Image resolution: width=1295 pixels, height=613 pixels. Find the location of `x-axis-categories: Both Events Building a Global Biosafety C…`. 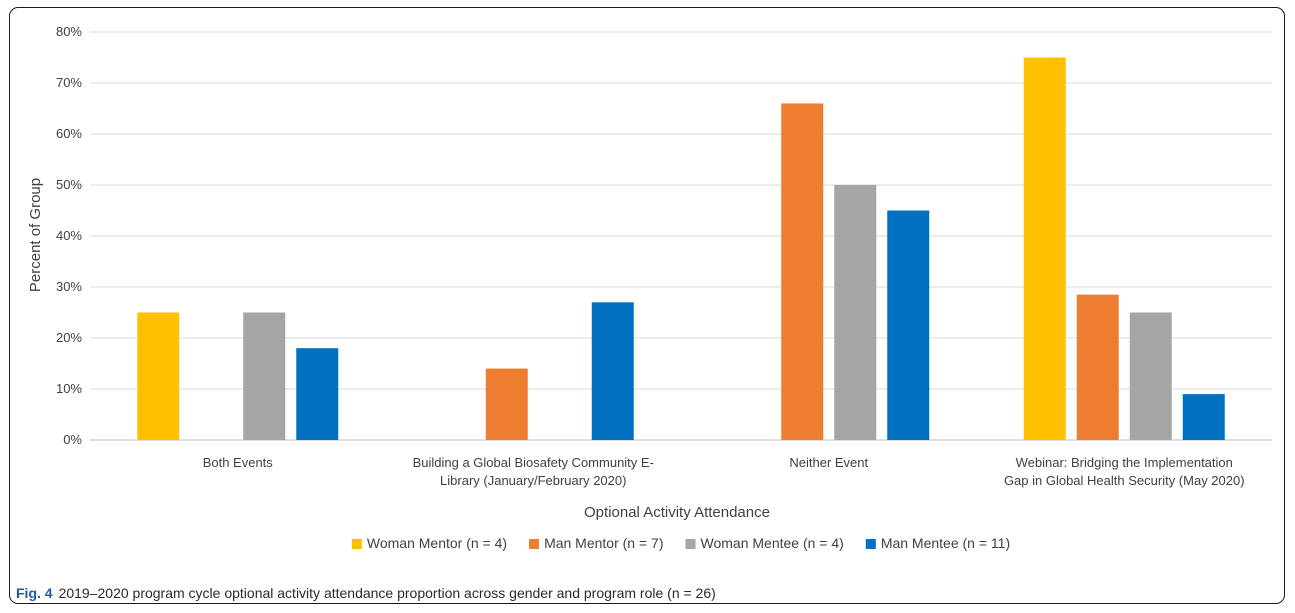

x-axis-categories: Both Events Building a Global Biosafety C… is located at coordinates (724, 471).